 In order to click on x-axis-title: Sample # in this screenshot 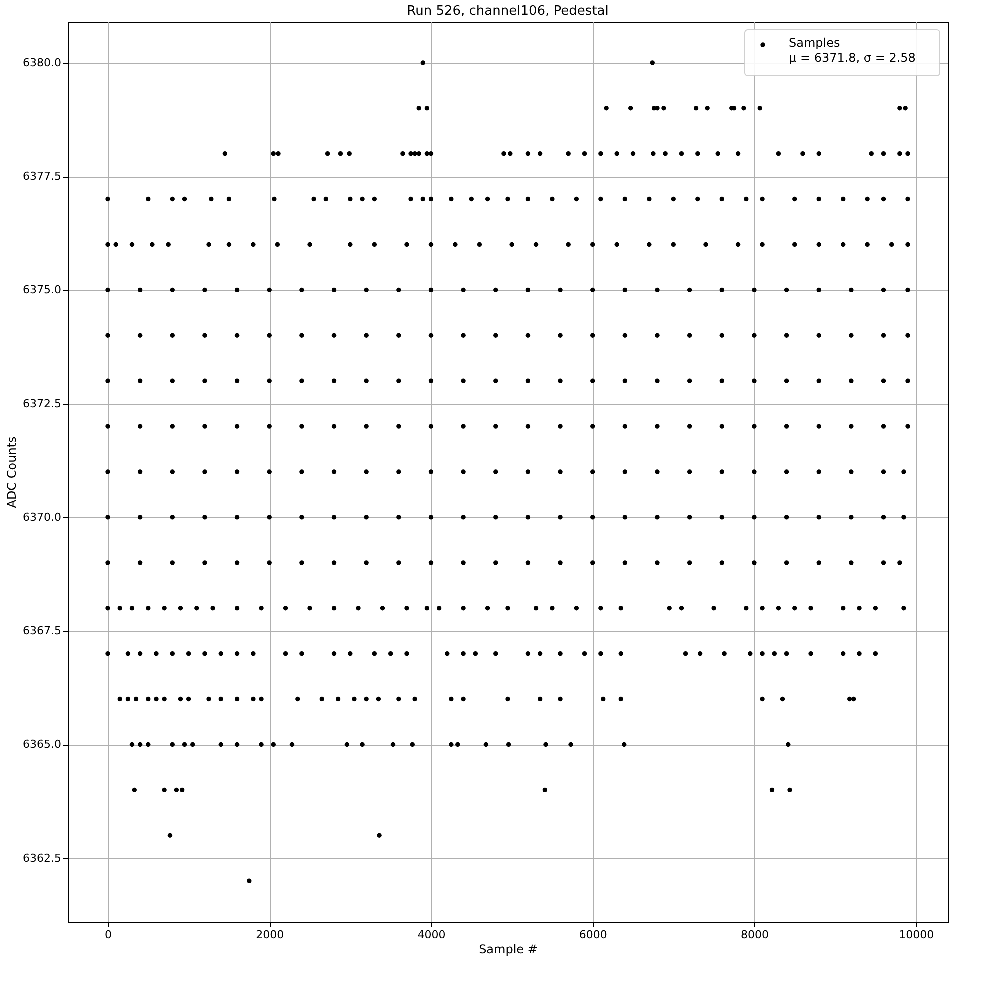, I will do `click(508, 949)`.